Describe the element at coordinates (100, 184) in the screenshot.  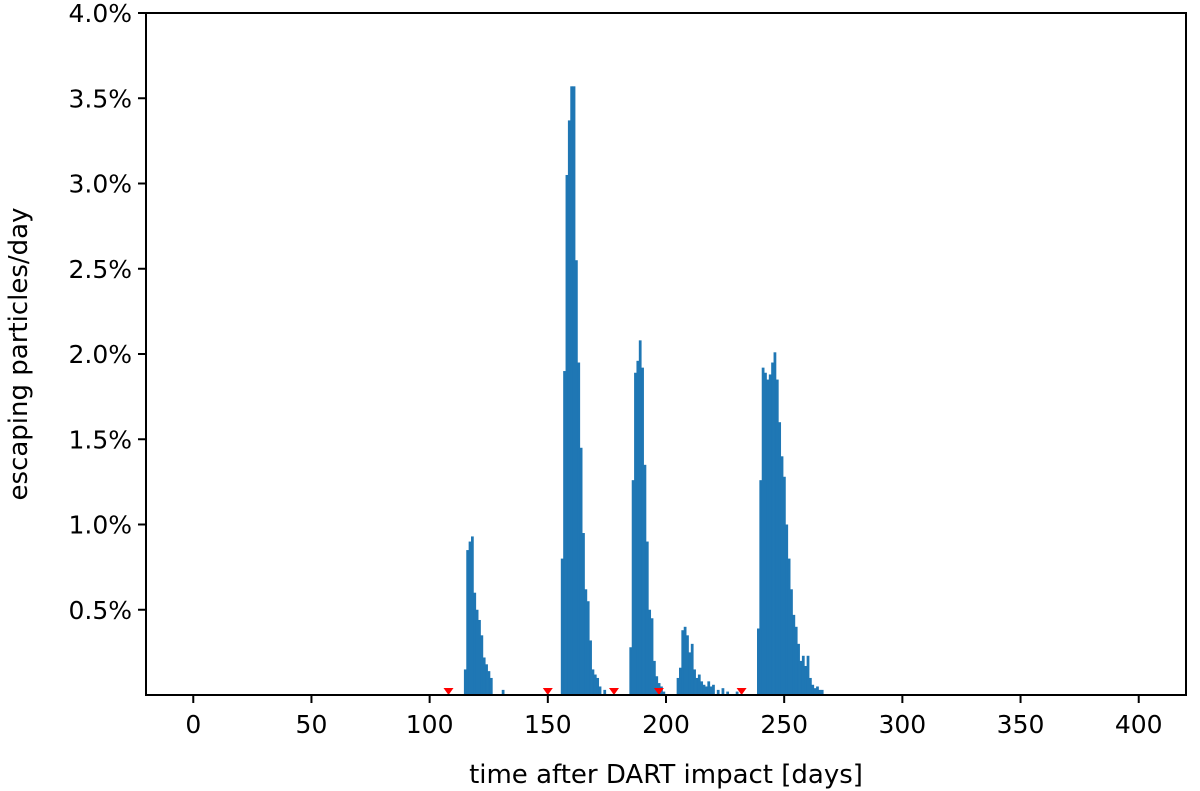
I see `y-tick-label: 3.0%` at that location.